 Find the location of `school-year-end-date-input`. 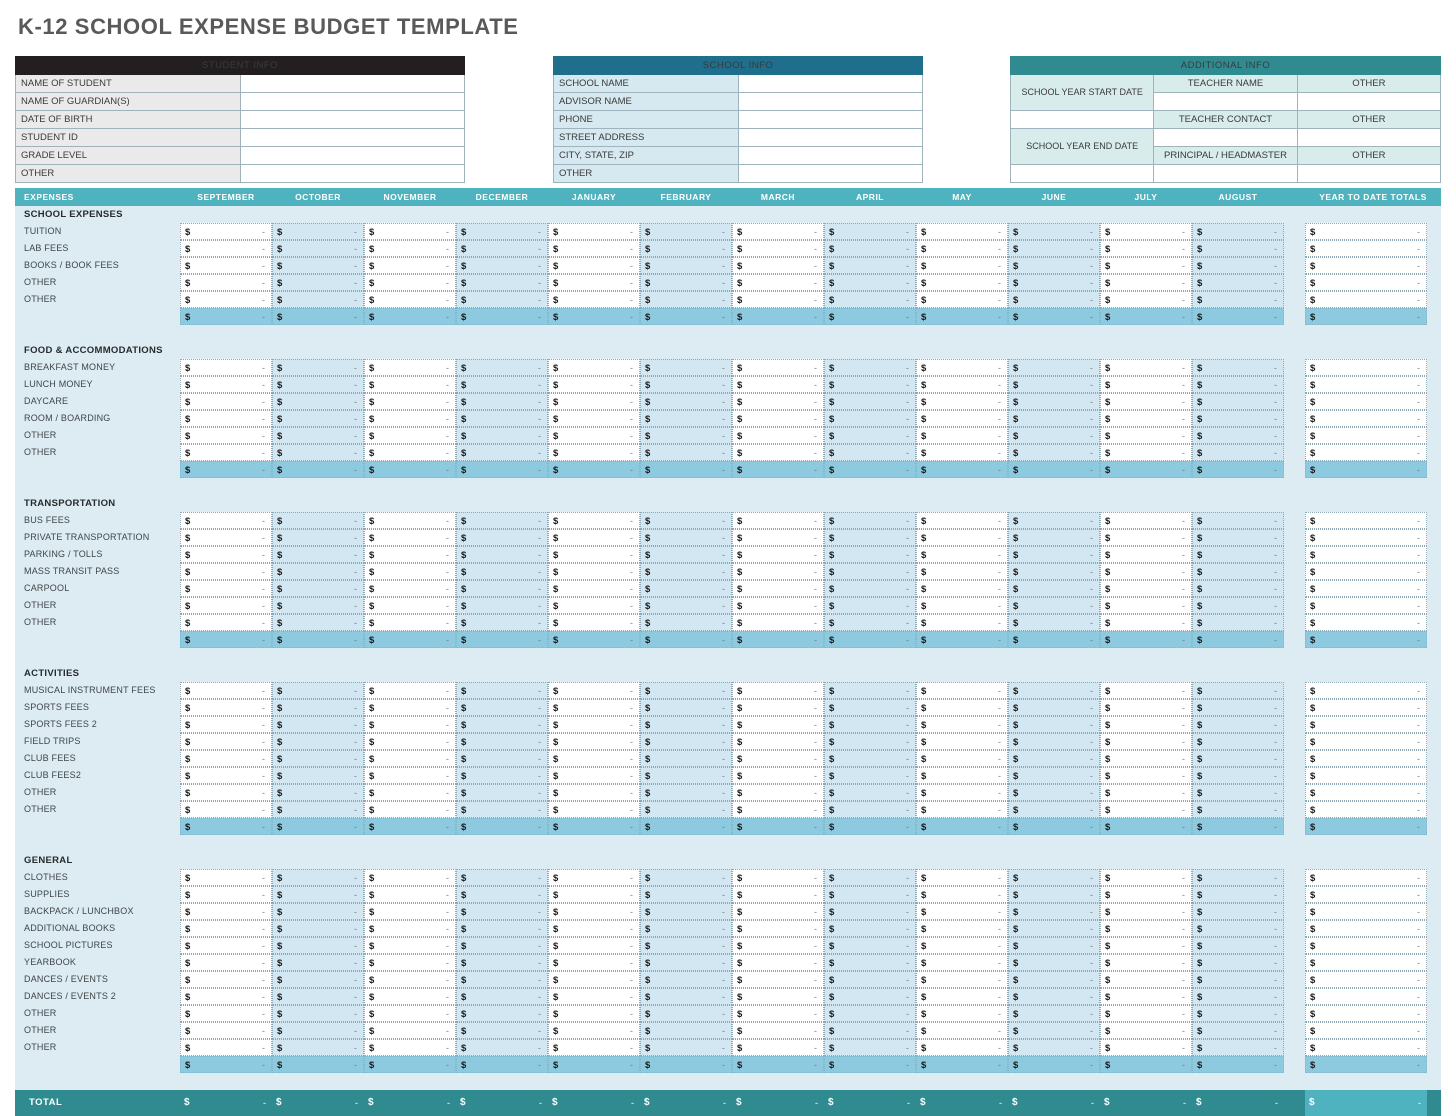

school-year-end-date-input is located at coordinates (1082, 173).